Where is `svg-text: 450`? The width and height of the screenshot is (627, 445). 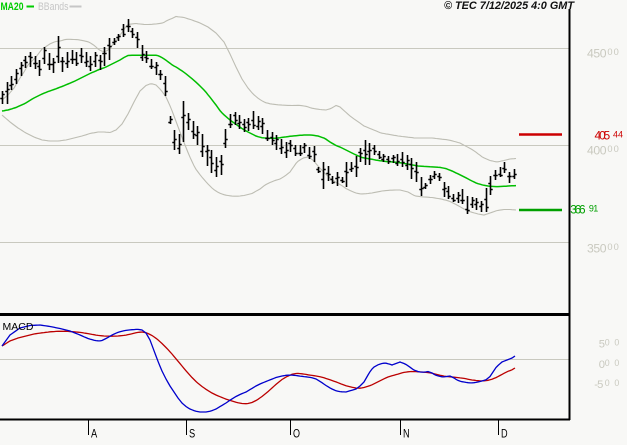 svg-text: 450 is located at coordinates (597, 54).